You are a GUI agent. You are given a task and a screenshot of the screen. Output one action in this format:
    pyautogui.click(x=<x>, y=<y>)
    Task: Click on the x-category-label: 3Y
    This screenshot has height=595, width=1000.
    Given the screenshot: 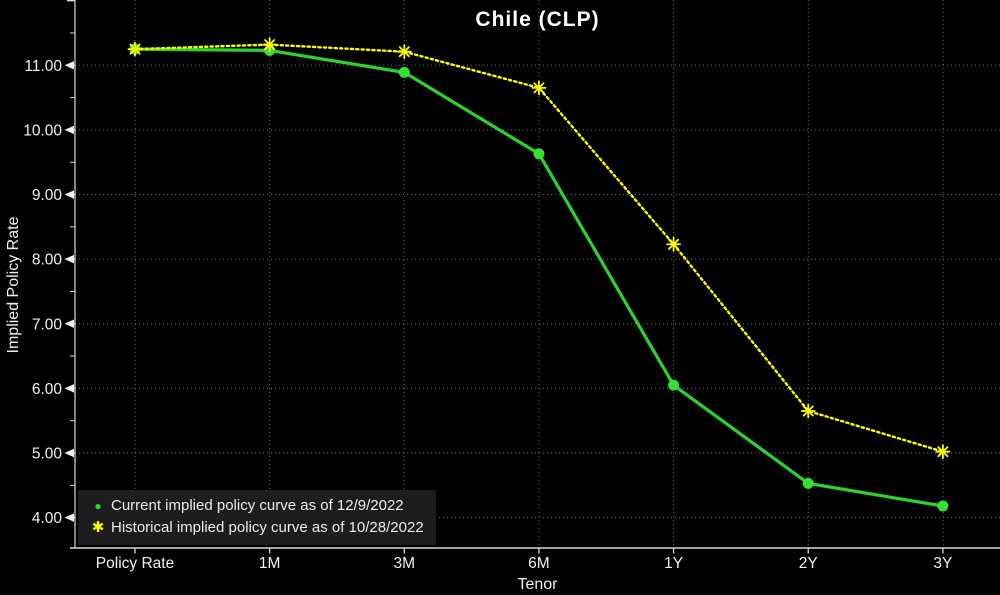 What is the action you would take?
    pyautogui.click(x=942, y=563)
    